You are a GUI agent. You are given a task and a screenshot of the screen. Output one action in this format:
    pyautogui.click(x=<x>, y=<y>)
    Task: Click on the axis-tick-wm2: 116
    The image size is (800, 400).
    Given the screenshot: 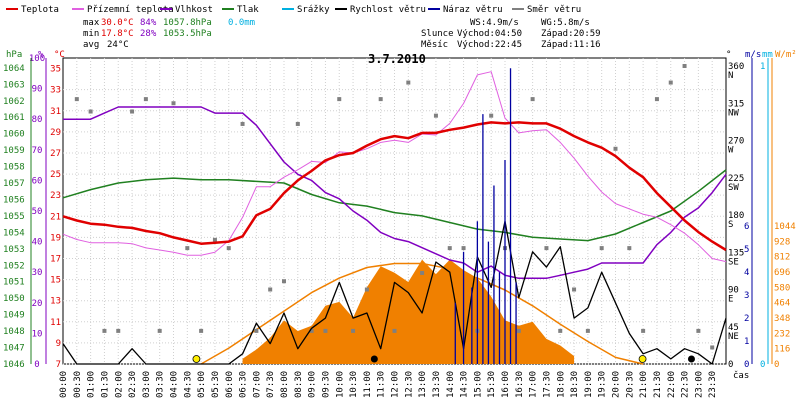 What is the action you would take?
    pyautogui.click(x=782, y=350)
    